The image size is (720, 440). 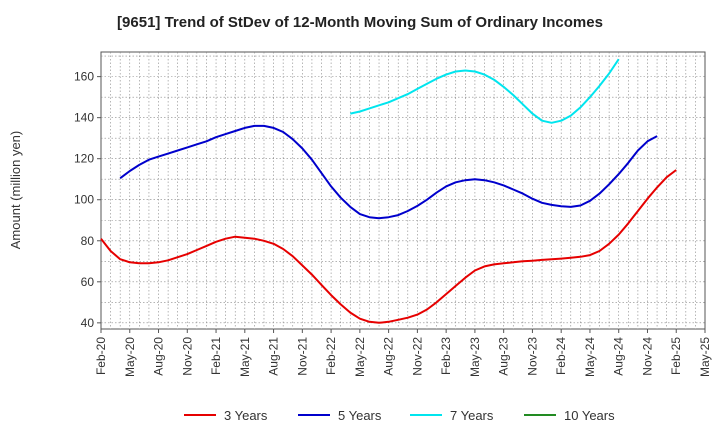 I want to click on y-tick-label: 60, so click(x=88, y=282).